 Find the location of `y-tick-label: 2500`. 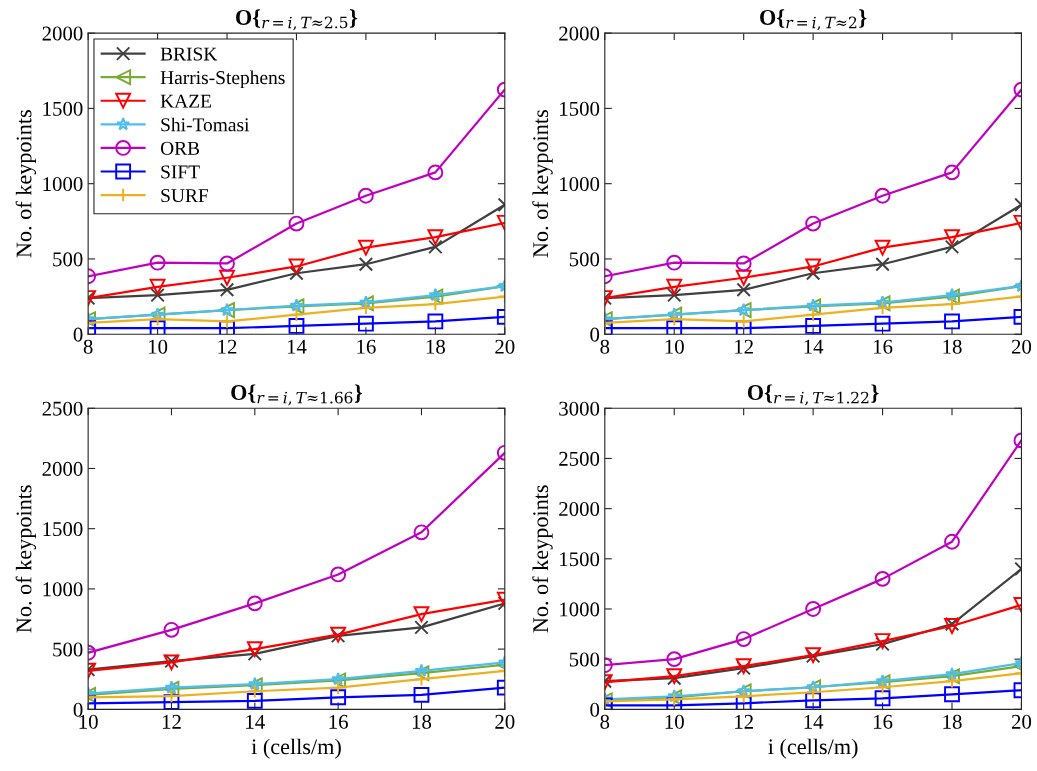

y-tick-label: 2500 is located at coordinates (579, 458).